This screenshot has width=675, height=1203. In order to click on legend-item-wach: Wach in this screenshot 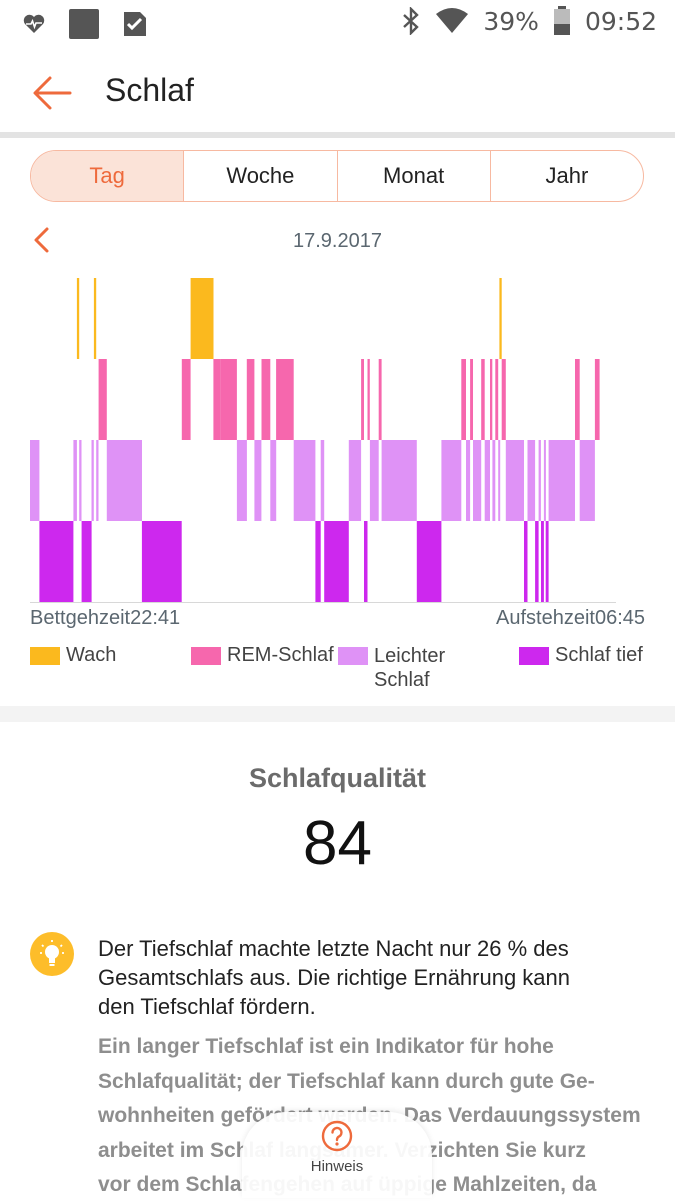, I will do `click(73, 655)`.